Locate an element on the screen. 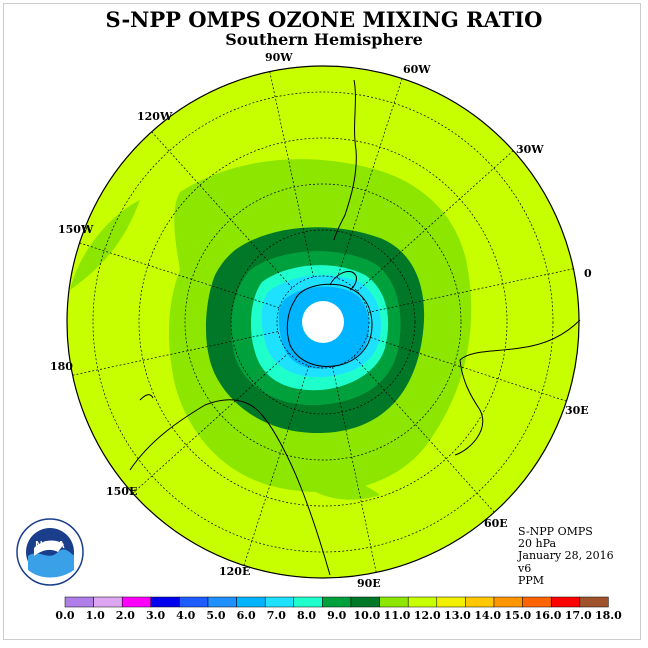  contour-11ppm-west is located at coordinates (105, 245).